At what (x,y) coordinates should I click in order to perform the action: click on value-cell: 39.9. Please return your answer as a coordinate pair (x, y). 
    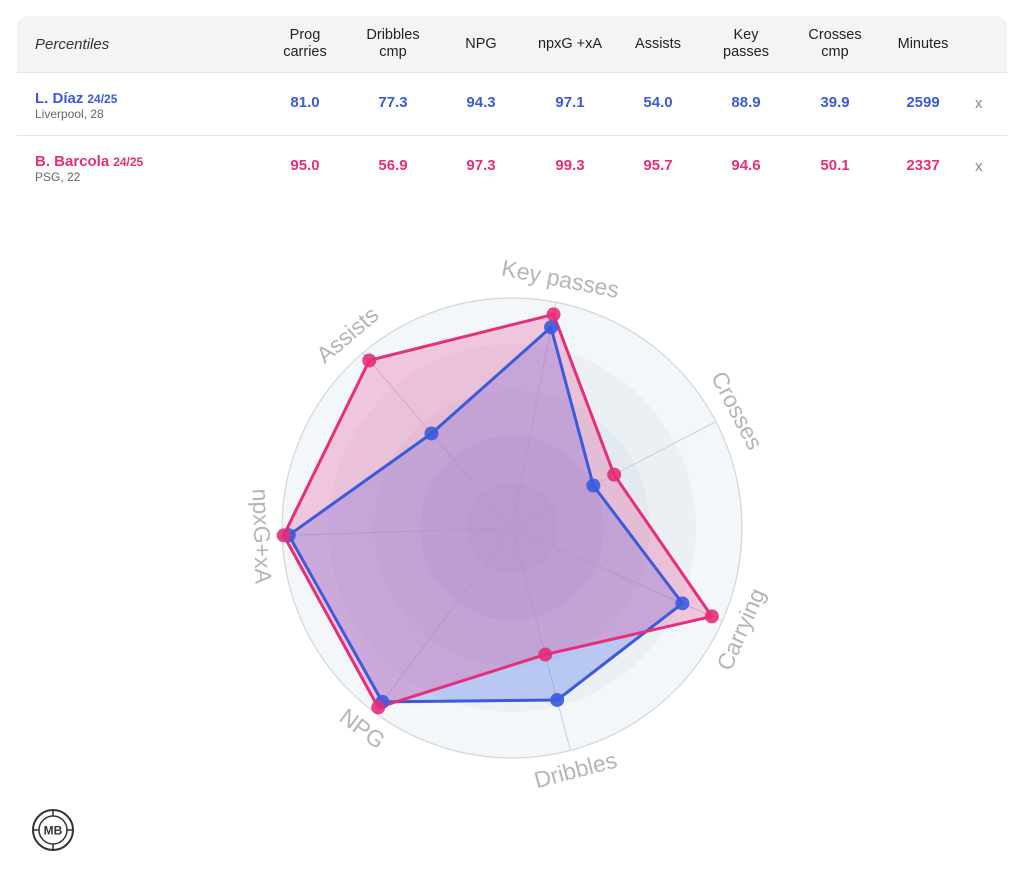
    Looking at the image, I should click on (835, 102).